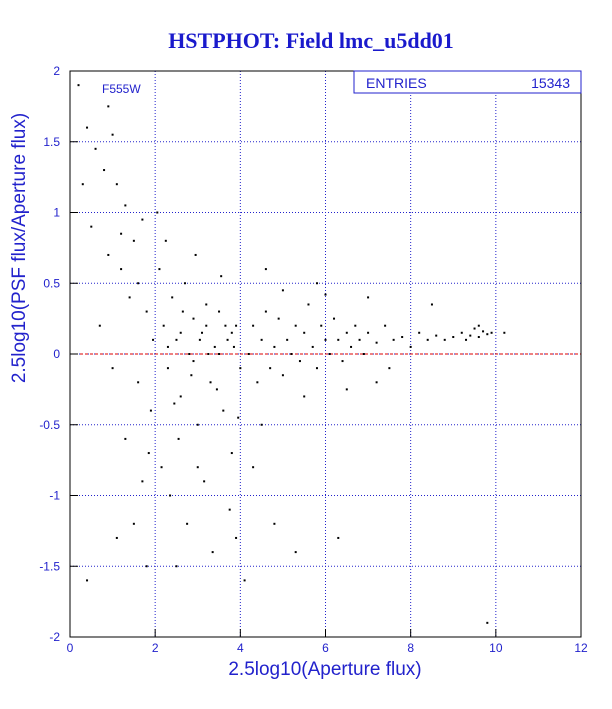 The height and width of the screenshot is (709, 612). What do you see at coordinates (49, 425) in the screenshot?
I see `y-tick-label: -0.5` at bounding box center [49, 425].